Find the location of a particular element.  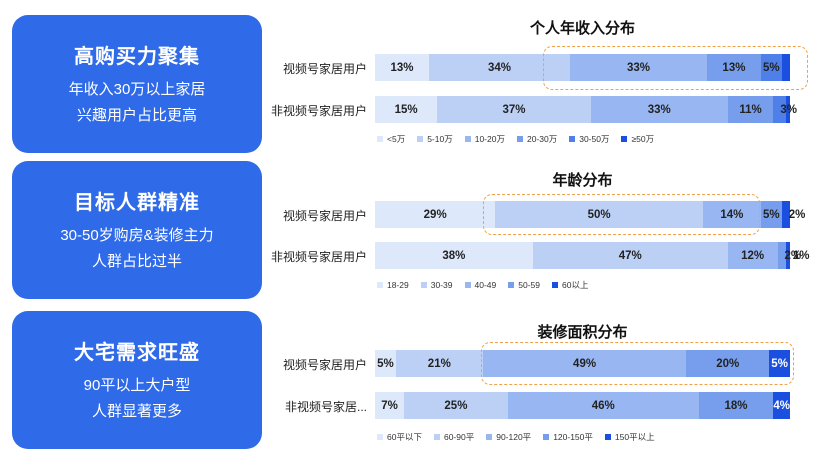

summary-card: 目标人群精准 30-50岁购房&装修主力 人群占比过半 is located at coordinates (137, 230).